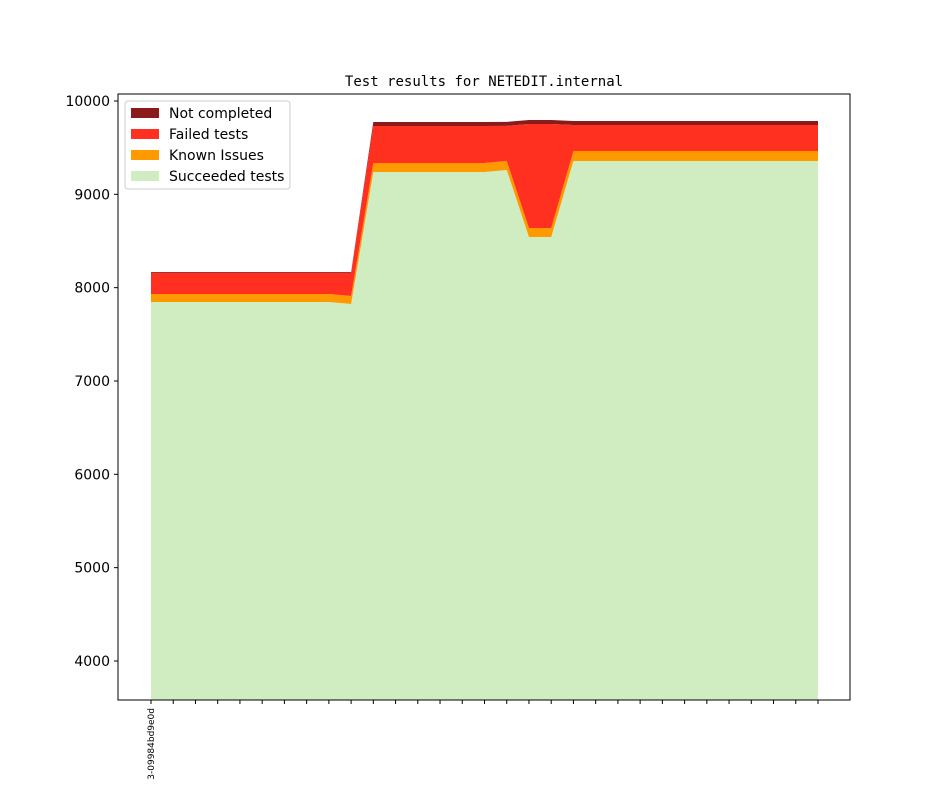  I want to click on y-tick-label: 5000, so click(92, 569).